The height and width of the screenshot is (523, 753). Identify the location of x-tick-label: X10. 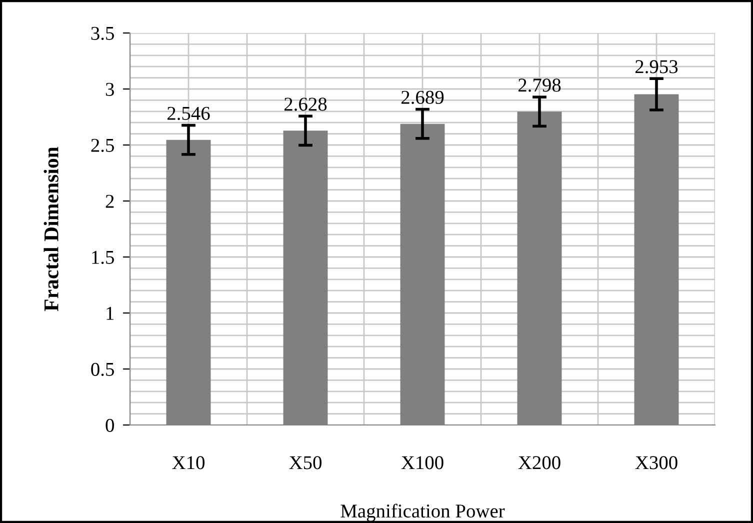
(188, 463).